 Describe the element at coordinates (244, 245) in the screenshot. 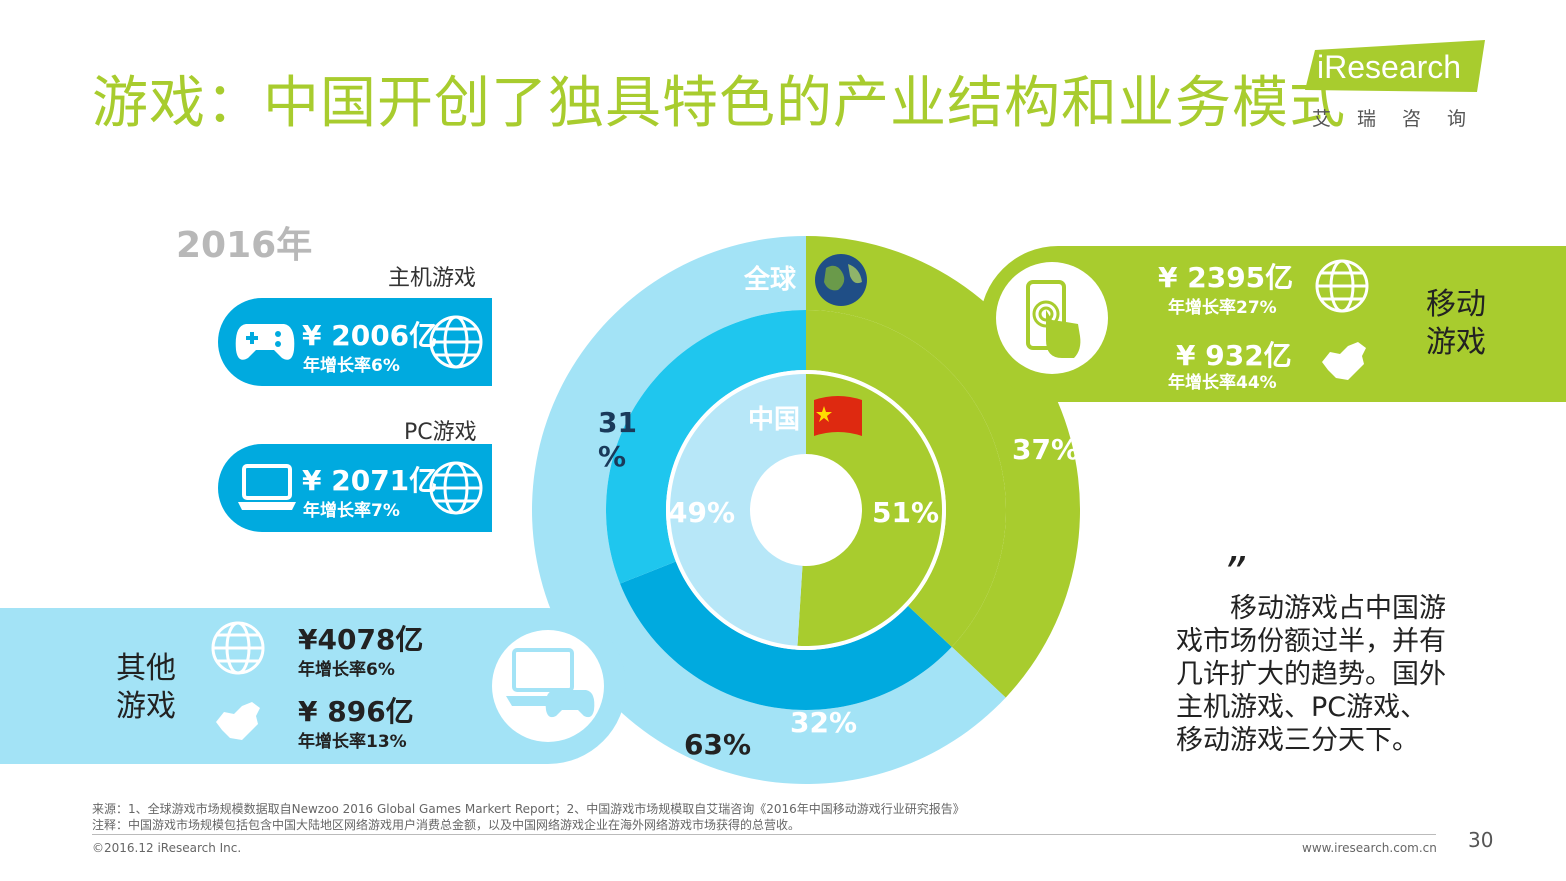

I see `year-label: 2016年` at that location.